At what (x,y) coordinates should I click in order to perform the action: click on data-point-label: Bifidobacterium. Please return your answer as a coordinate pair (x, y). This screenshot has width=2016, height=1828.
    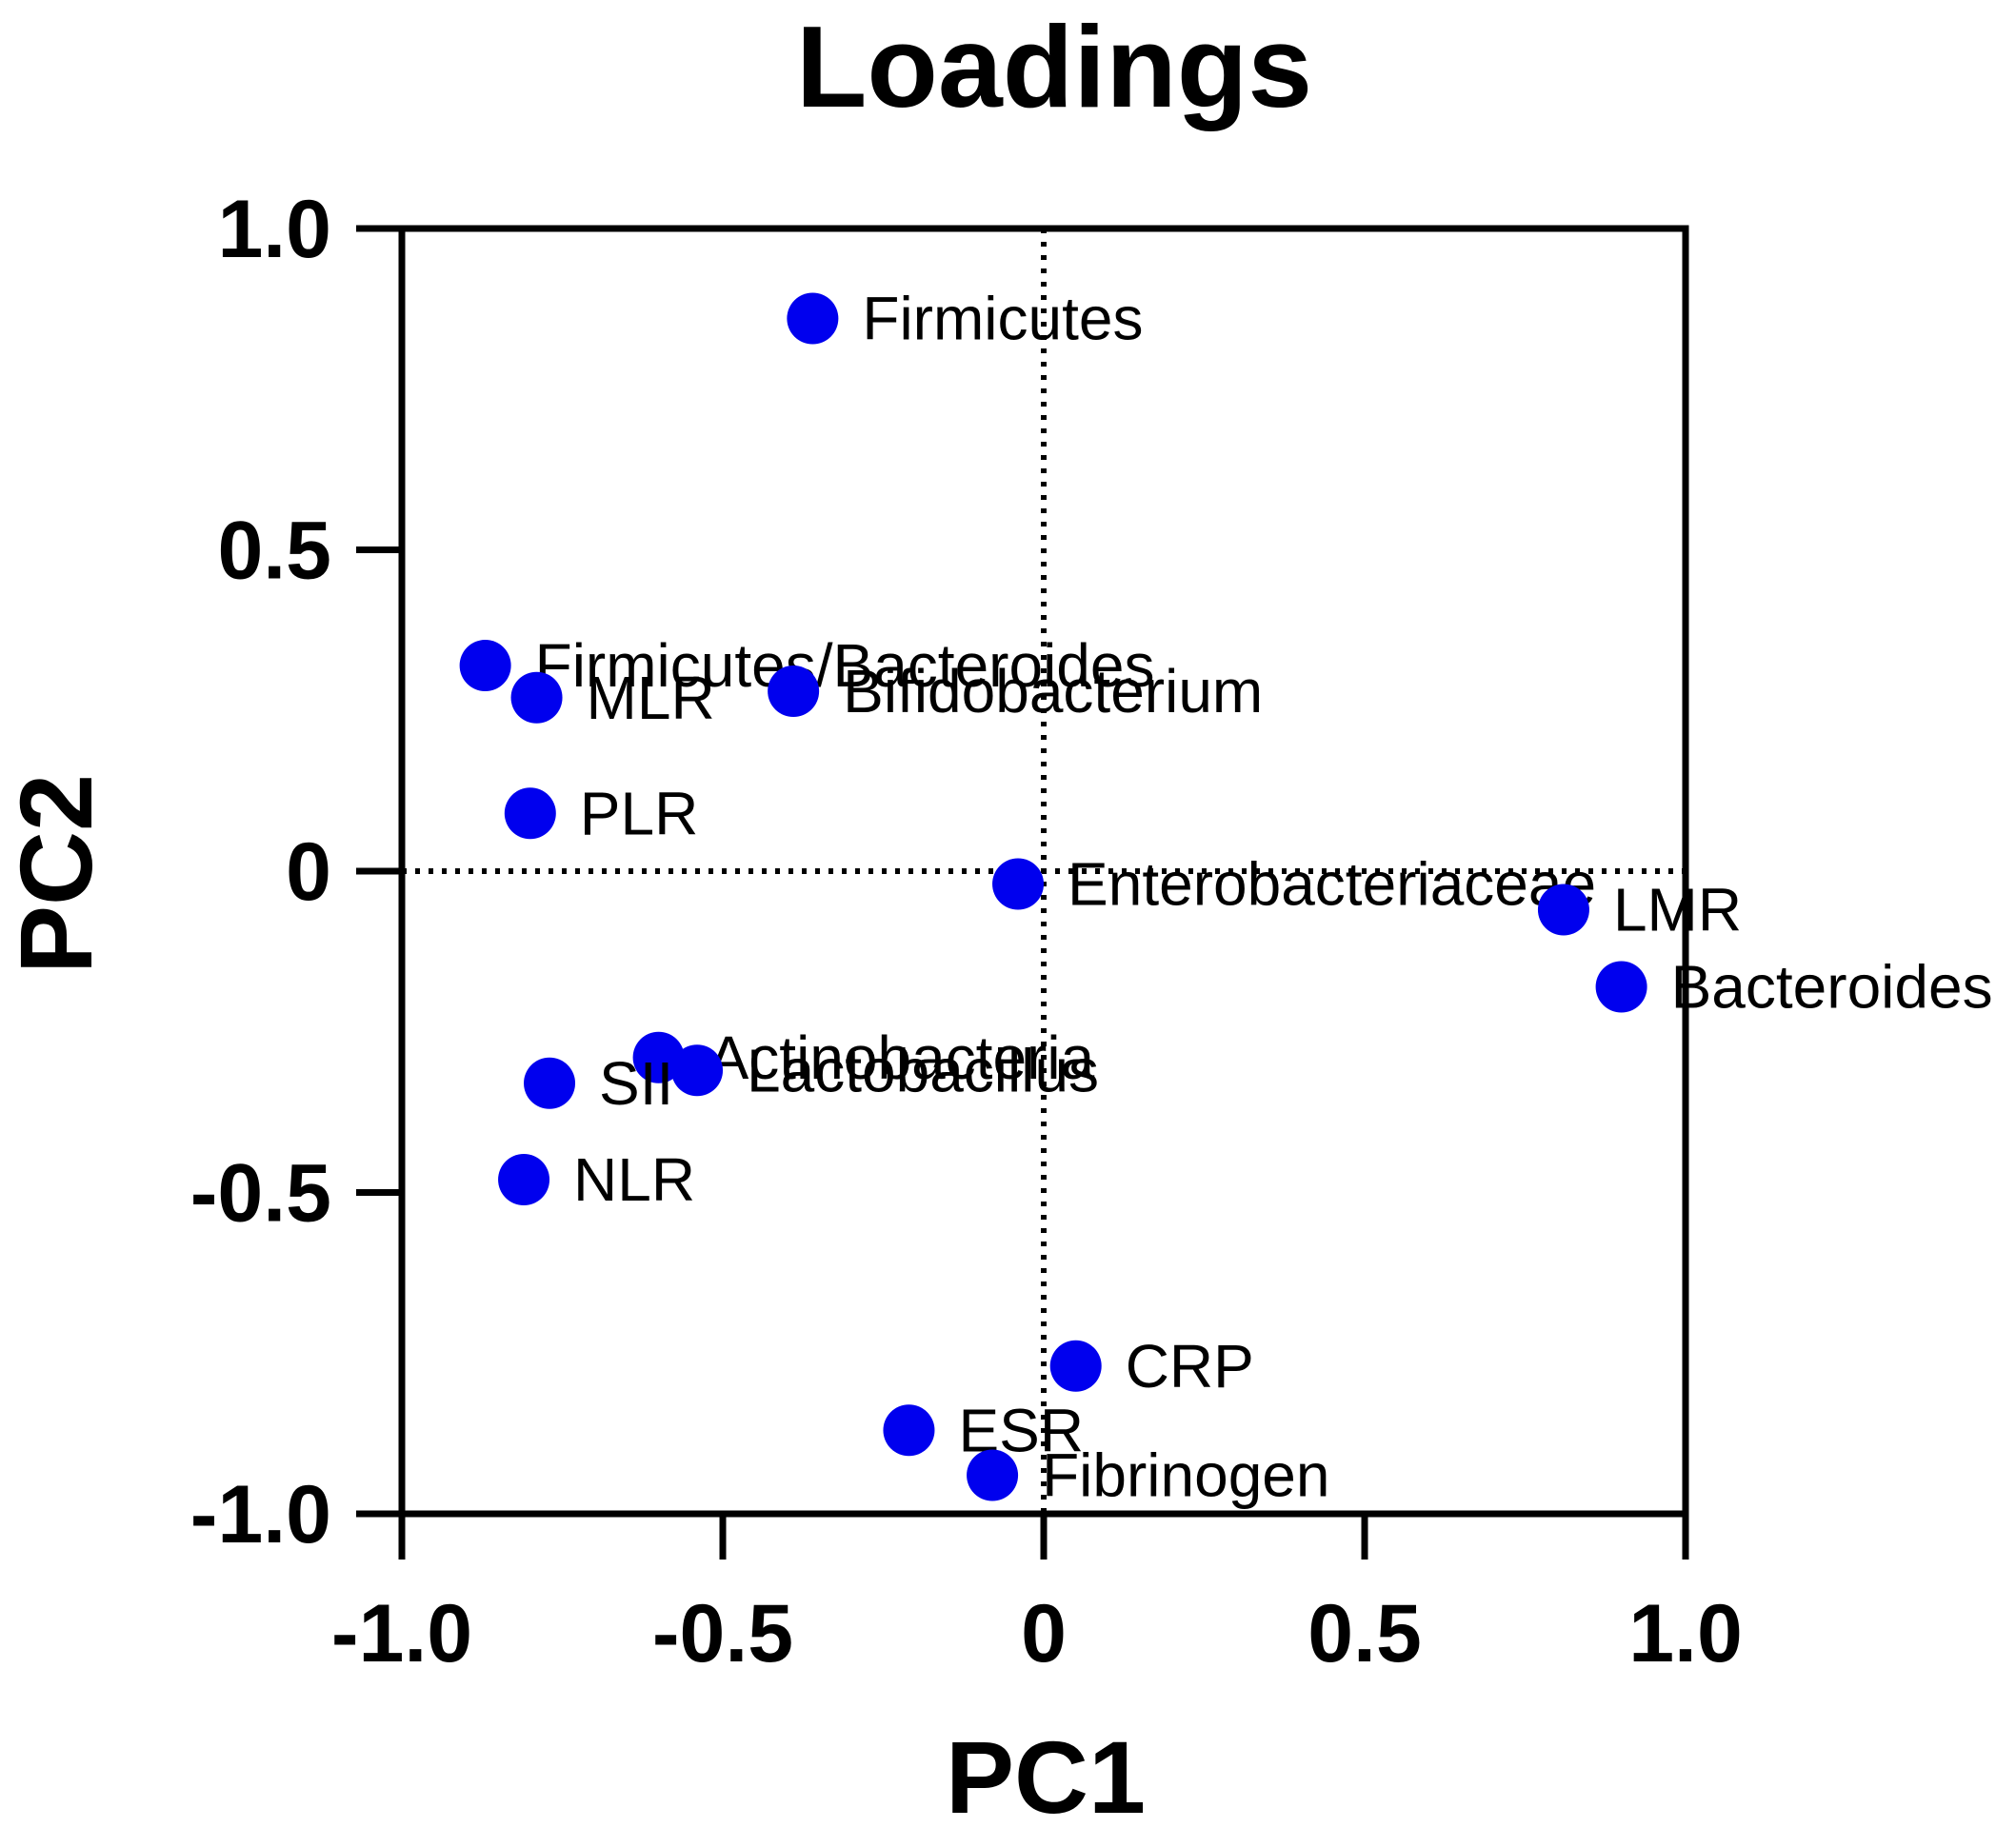
    Looking at the image, I should click on (1053, 691).